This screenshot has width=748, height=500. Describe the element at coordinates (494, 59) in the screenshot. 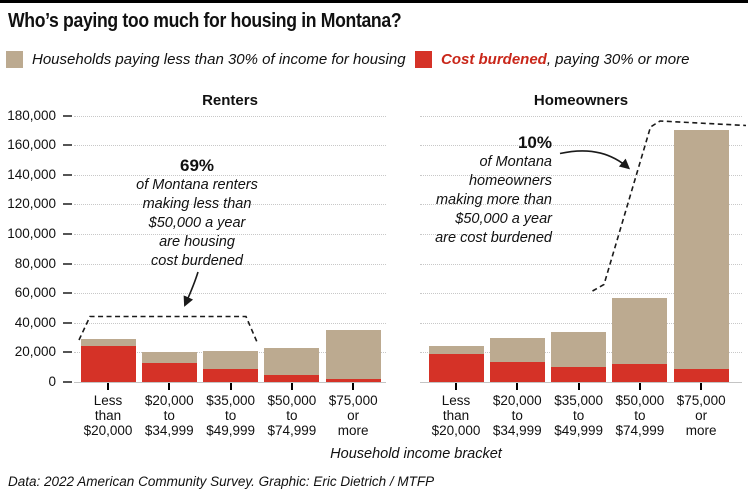

I see `legend-label-emphasis: Cost burdened` at that location.